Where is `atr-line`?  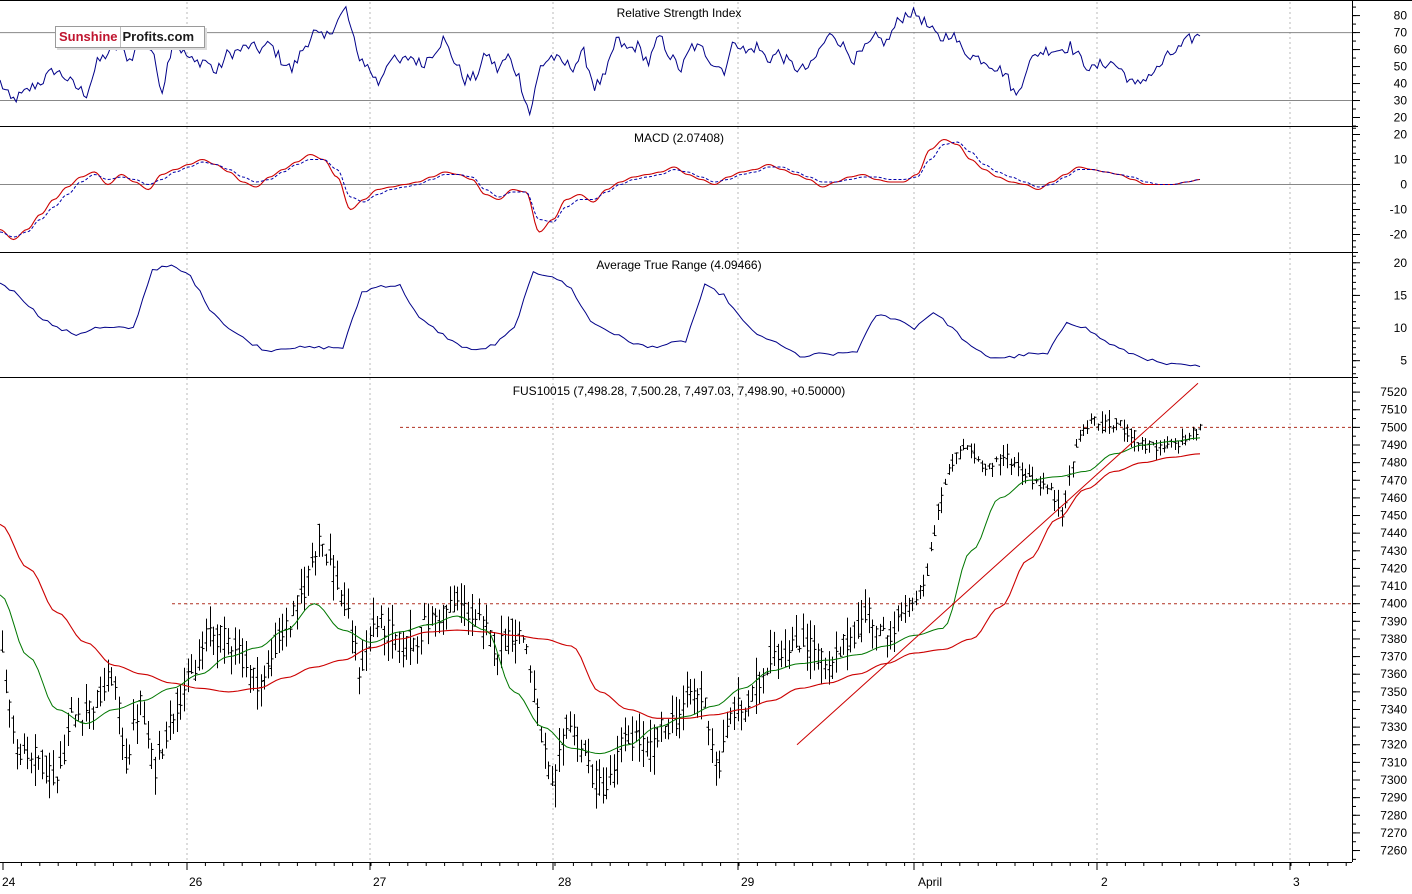 atr-line is located at coordinates (600, 316).